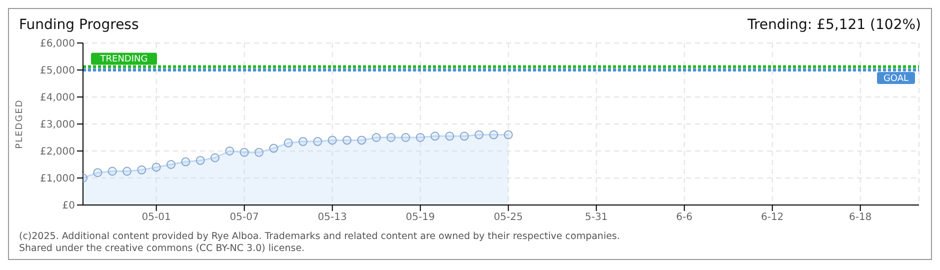 This screenshot has width=940, height=270. Describe the element at coordinates (684, 218) in the screenshot. I see `x-tick-label: 6-6` at that location.